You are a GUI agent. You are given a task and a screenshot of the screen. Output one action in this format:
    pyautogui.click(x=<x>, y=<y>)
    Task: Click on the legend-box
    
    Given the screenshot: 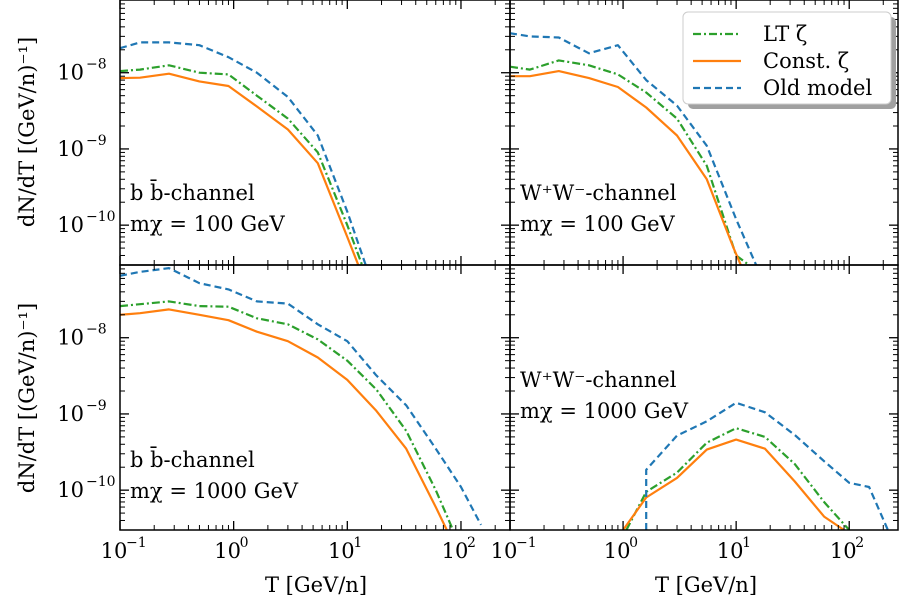 What is the action you would take?
    pyautogui.click(x=787, y=58)
    